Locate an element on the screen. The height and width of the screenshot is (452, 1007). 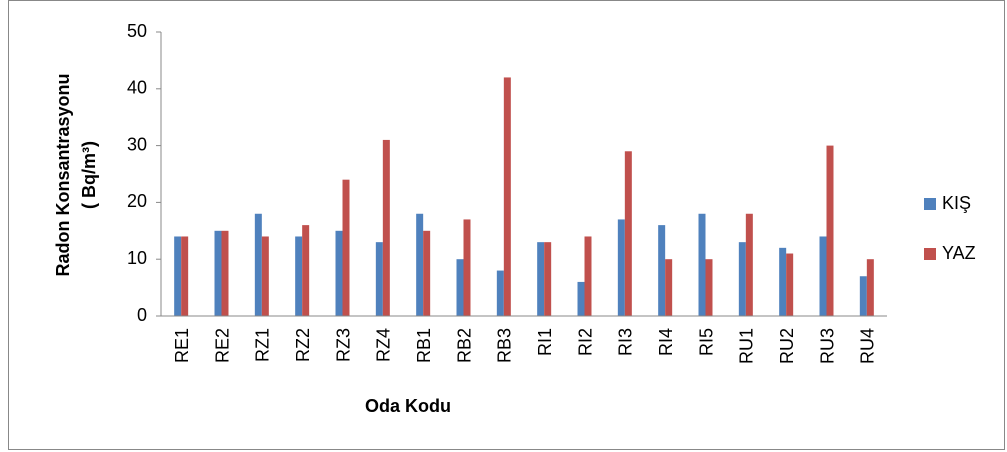
x-tick-label-group: RE2 is located at coordinates (222, 345).